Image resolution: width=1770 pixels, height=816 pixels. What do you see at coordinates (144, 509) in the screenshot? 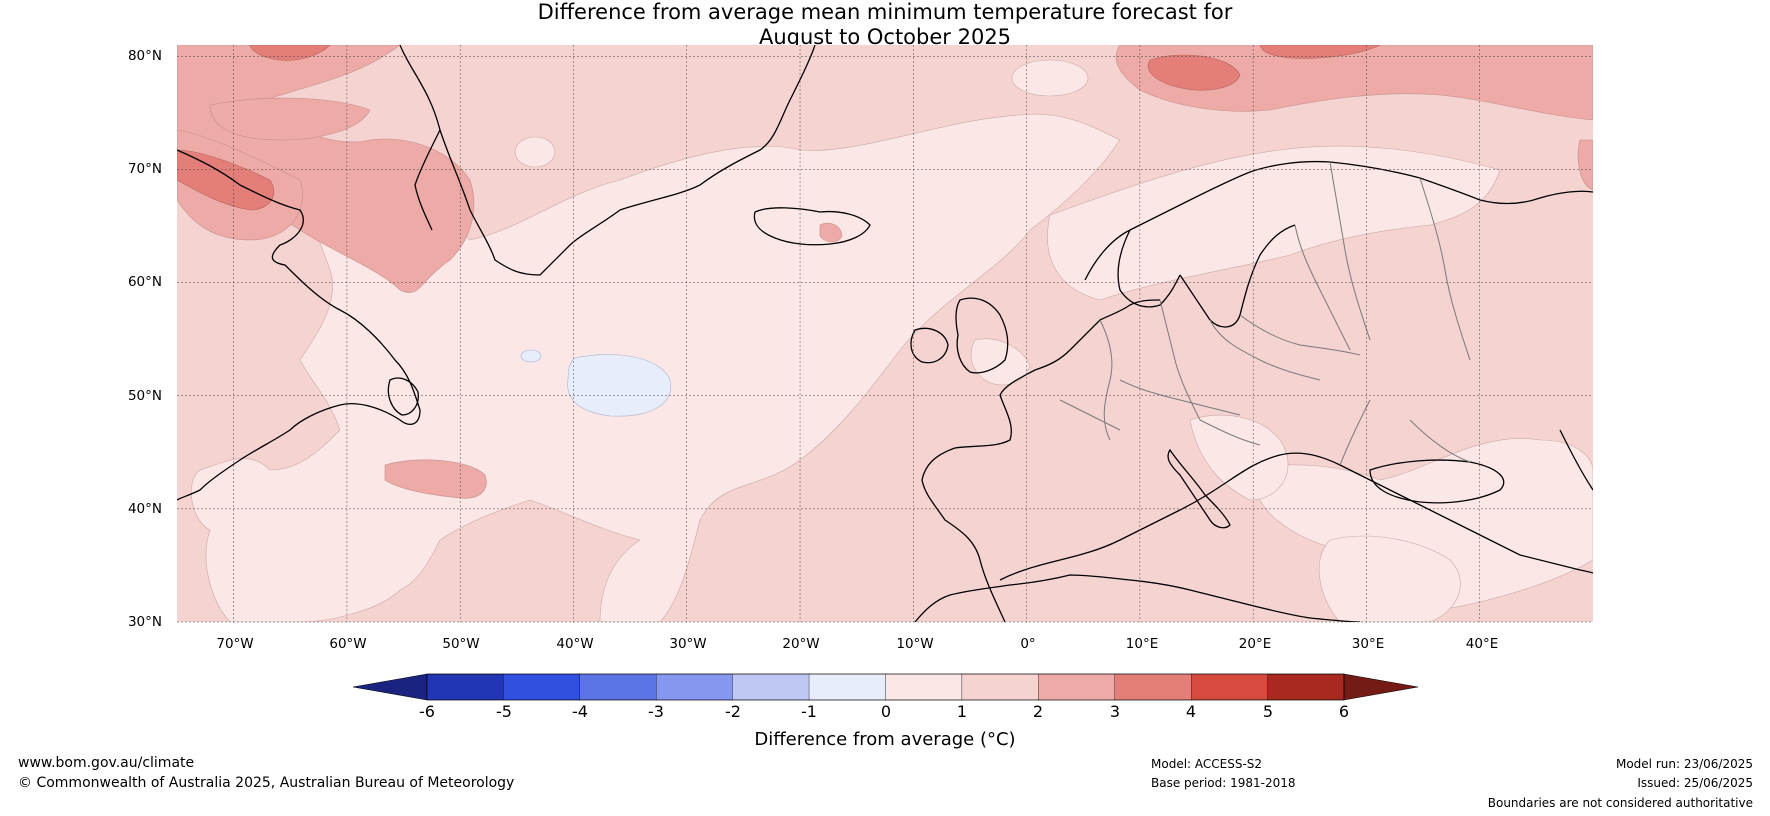
I see `lat-label-40n: 40°N` at bounding box center [144, 509].